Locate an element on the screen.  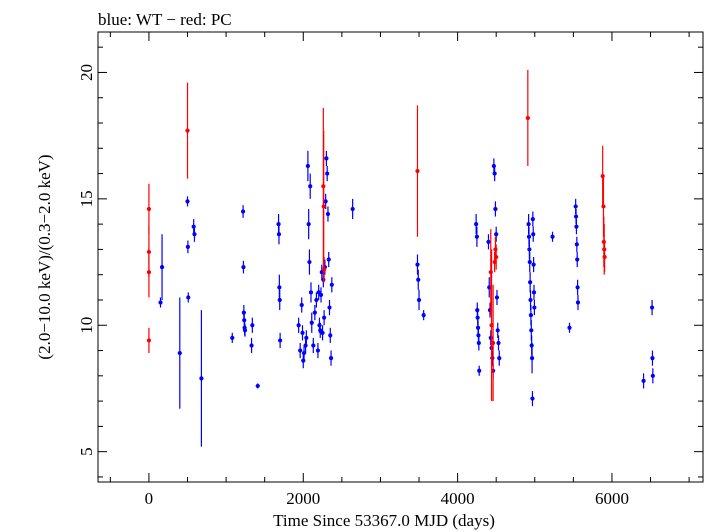
x-tick-label: 6000 is located at coordinates (612, 498).